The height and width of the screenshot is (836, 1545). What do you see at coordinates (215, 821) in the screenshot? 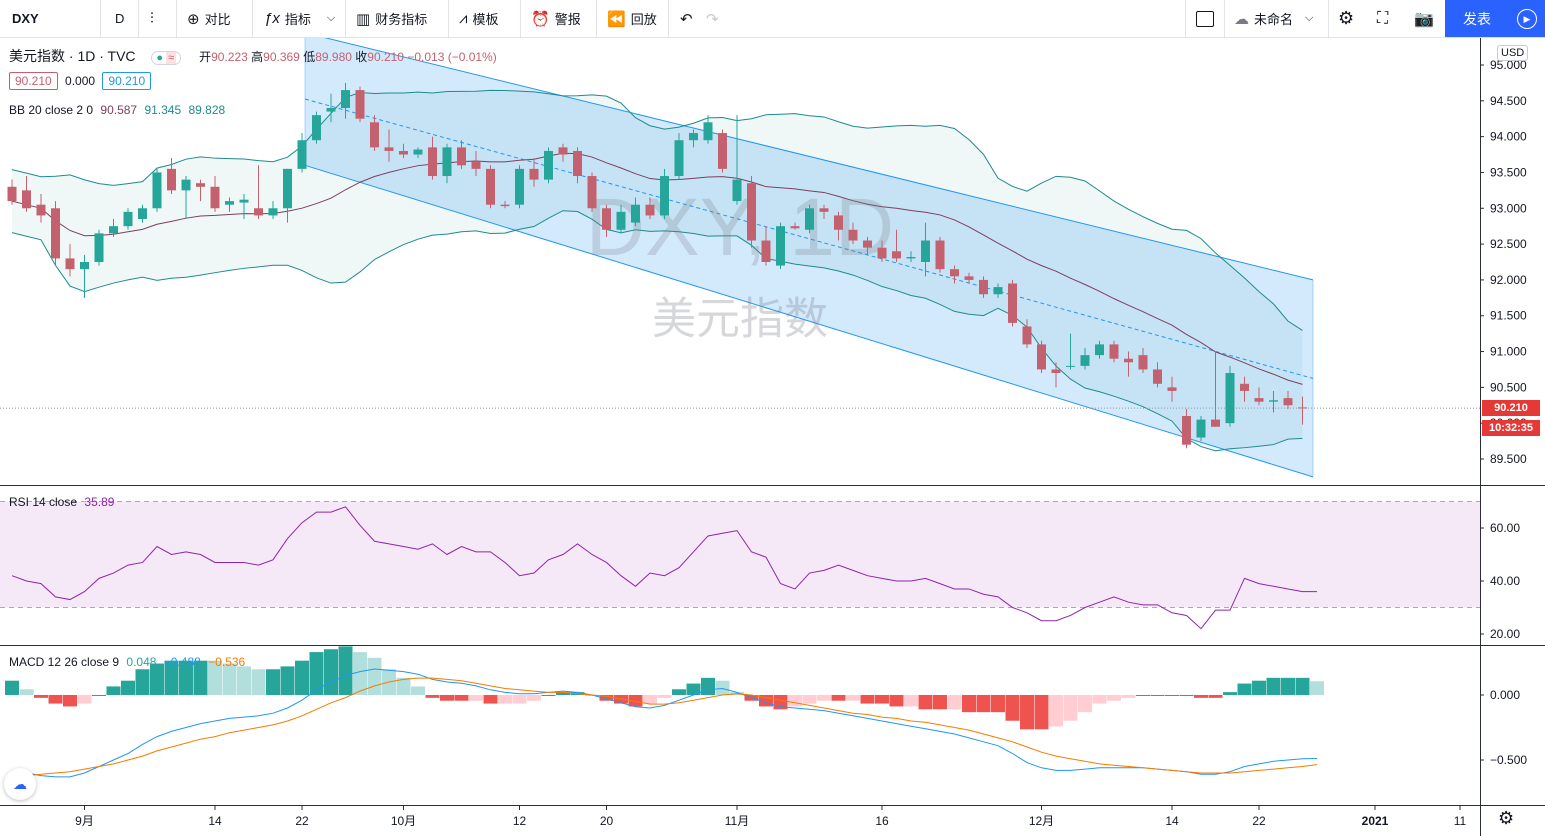
I see `time-tick-label: 14` at bounding box center [215, 821].